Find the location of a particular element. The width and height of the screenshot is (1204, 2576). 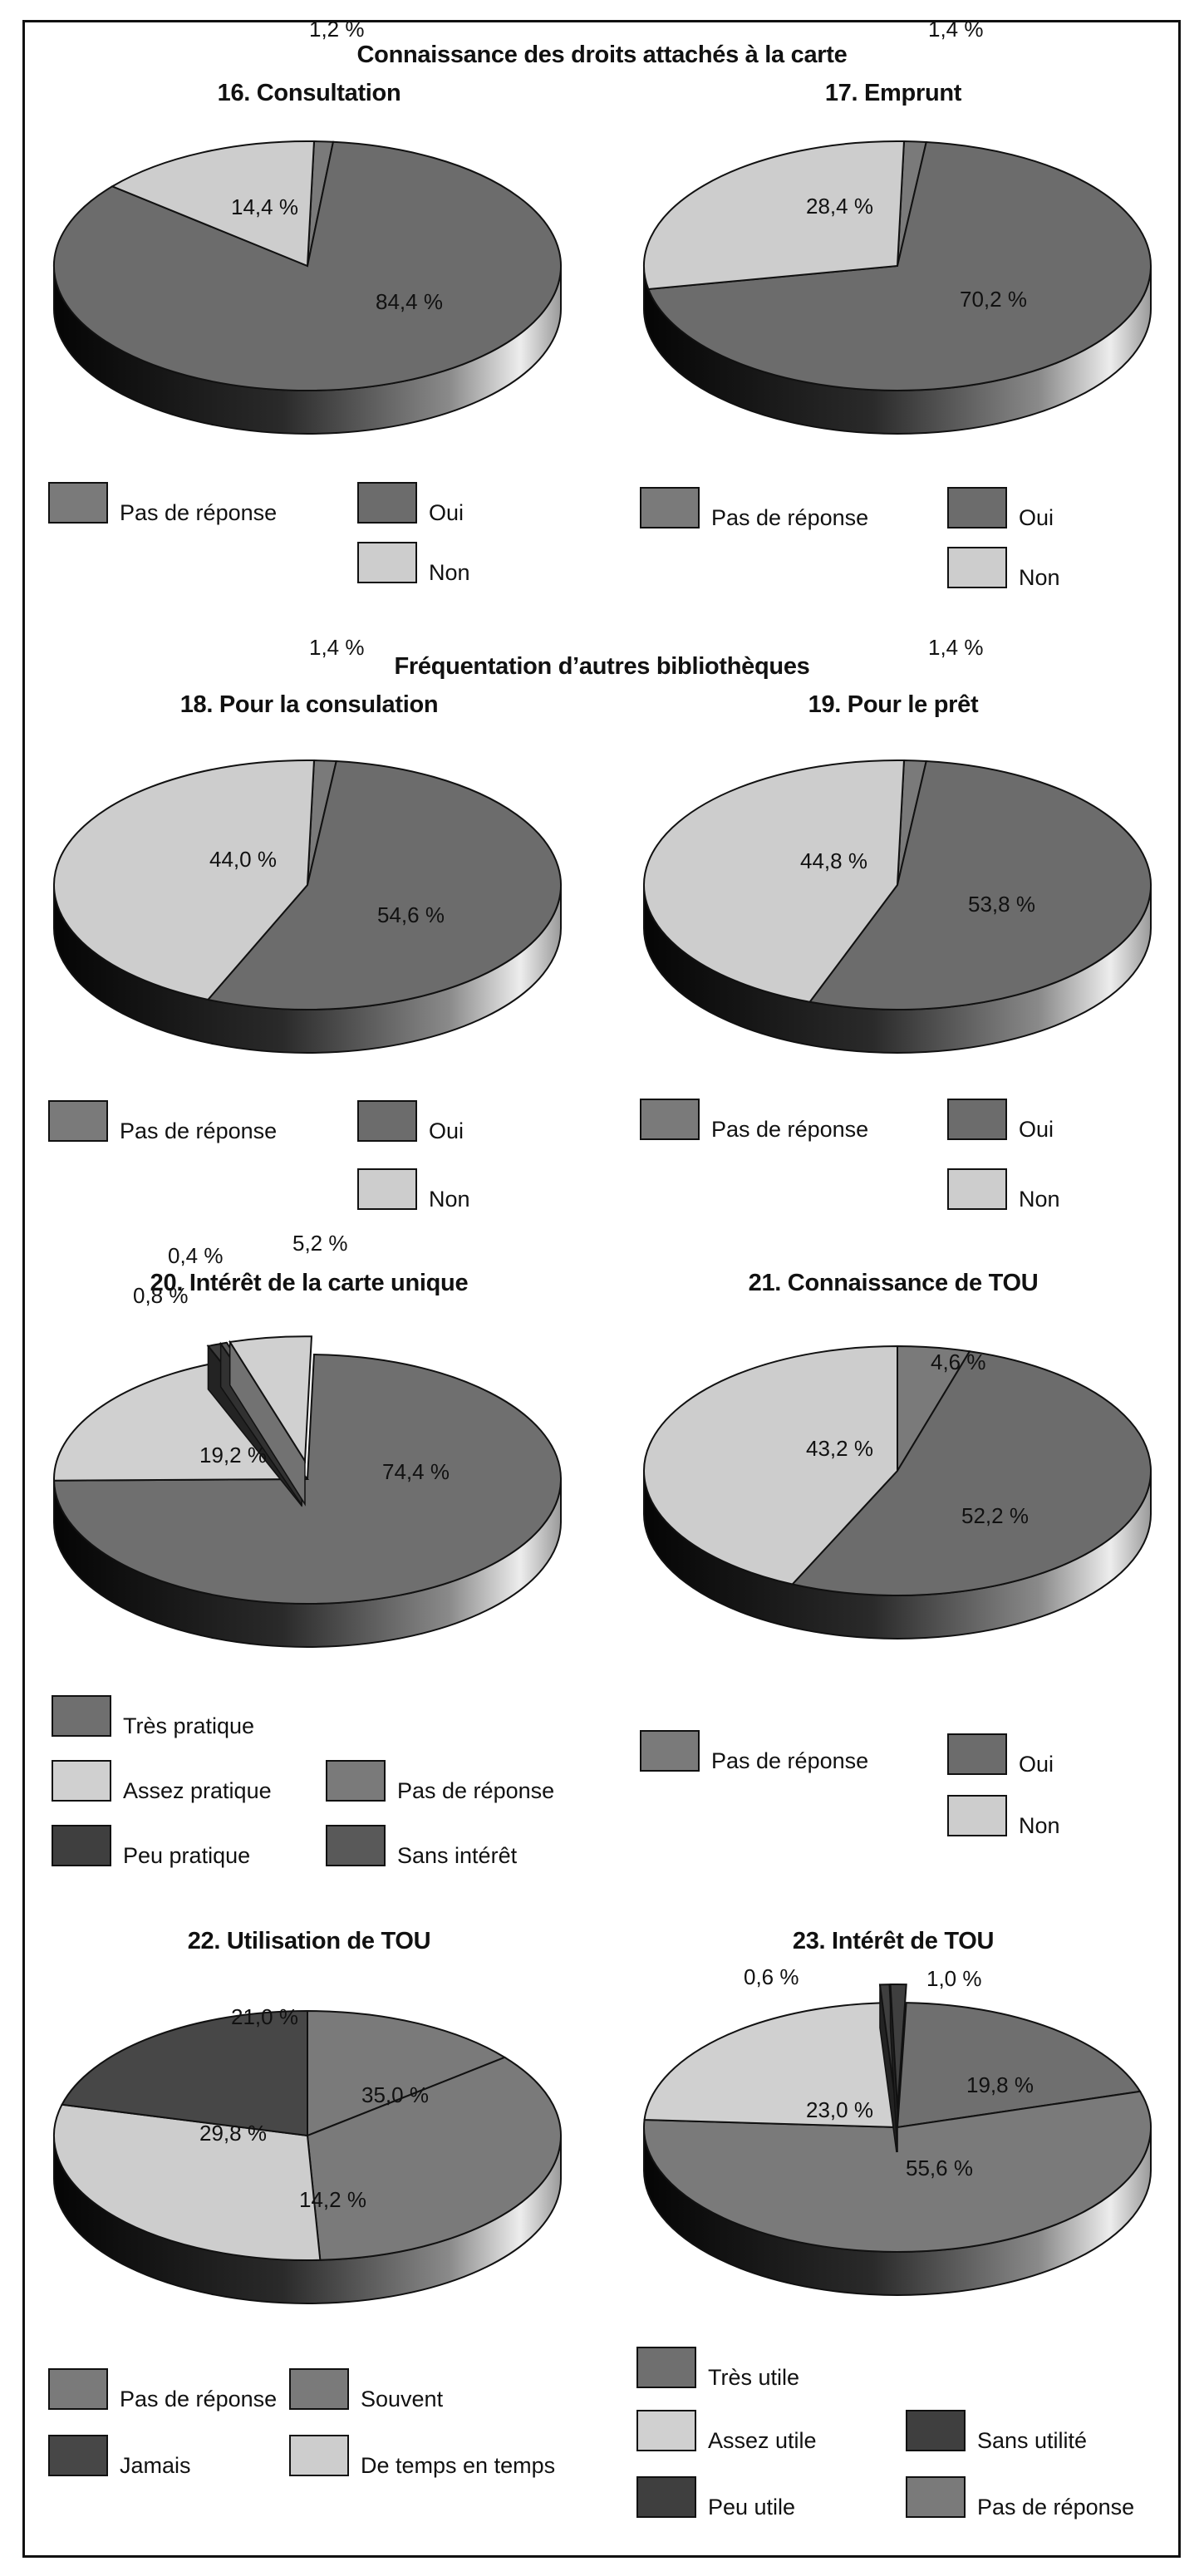

pie-chart-connaissance-tou: 4,6 % 52,2 % 43,2 % is located at coordinates (897, 1492).